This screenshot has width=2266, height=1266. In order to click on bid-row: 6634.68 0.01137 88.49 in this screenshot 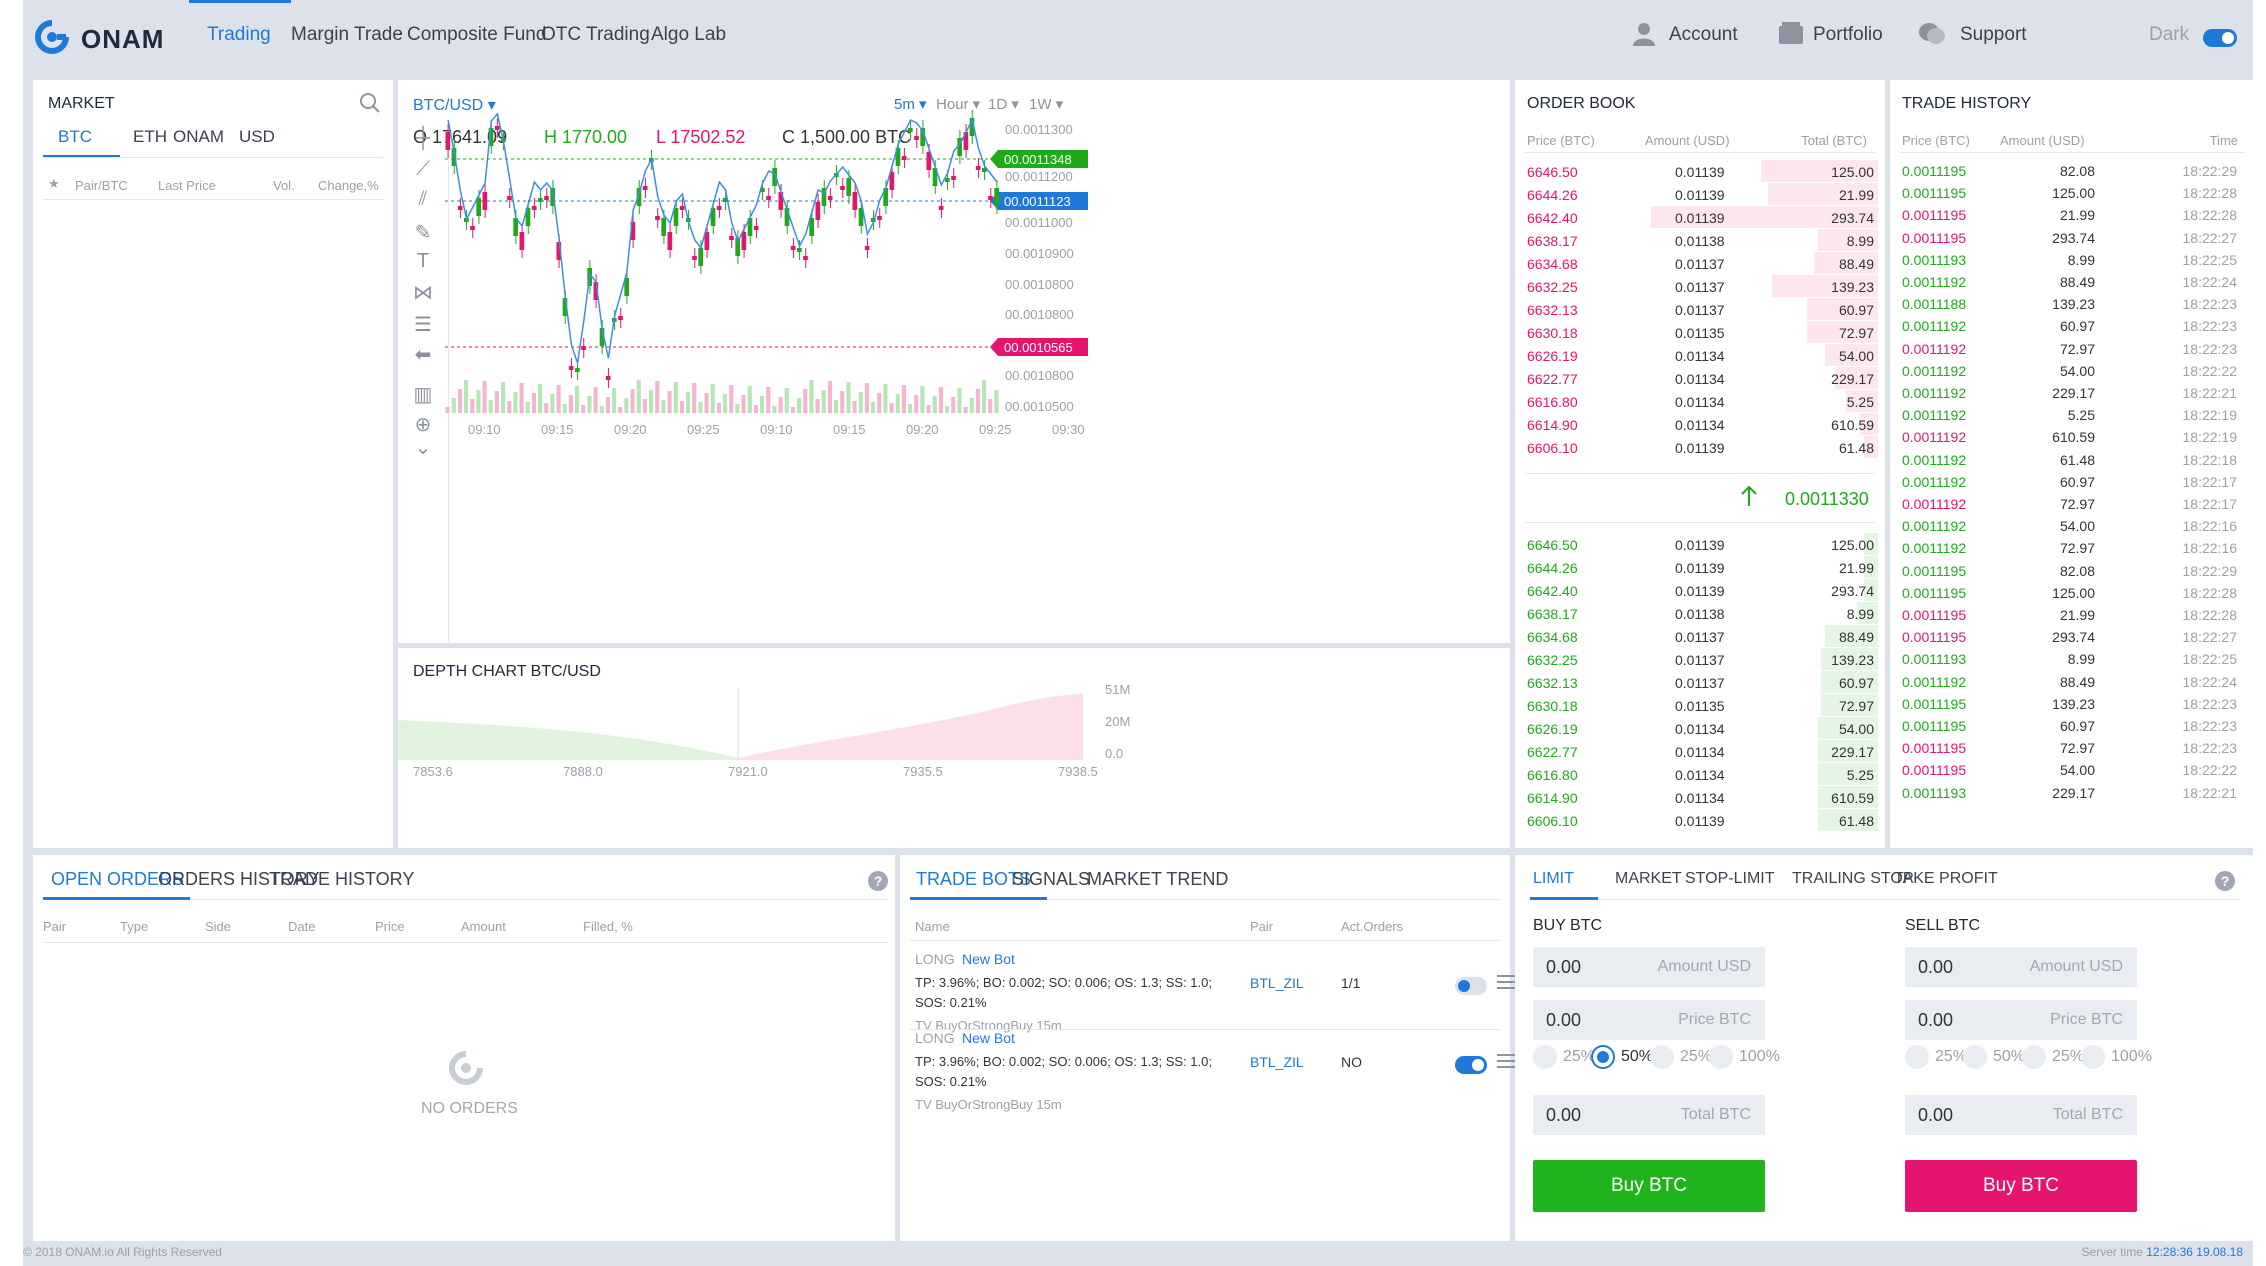, I will do `click(1700, 636)`.